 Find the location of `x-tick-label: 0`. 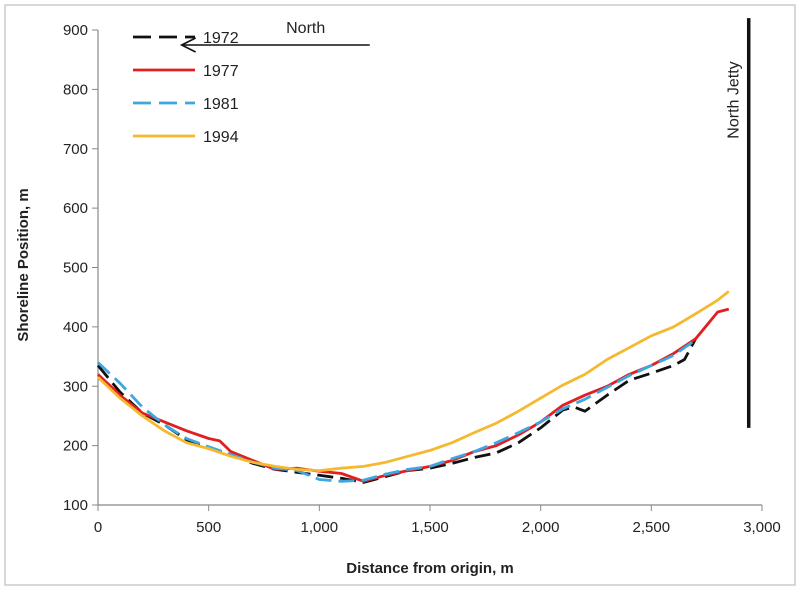

x-tick-label: 0 is located at coordinates (98, 527).